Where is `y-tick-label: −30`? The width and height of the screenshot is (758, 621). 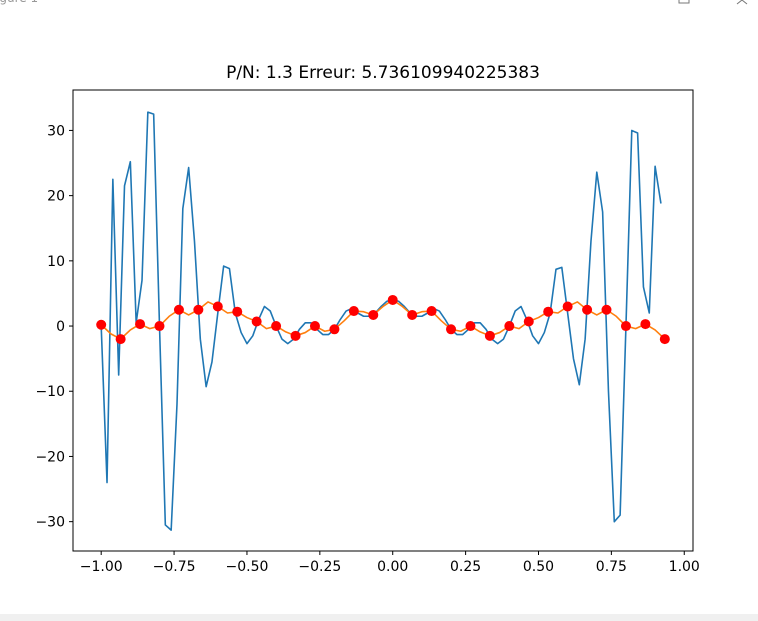 y-tick-label: −30 is located at coordinates (50, 523).